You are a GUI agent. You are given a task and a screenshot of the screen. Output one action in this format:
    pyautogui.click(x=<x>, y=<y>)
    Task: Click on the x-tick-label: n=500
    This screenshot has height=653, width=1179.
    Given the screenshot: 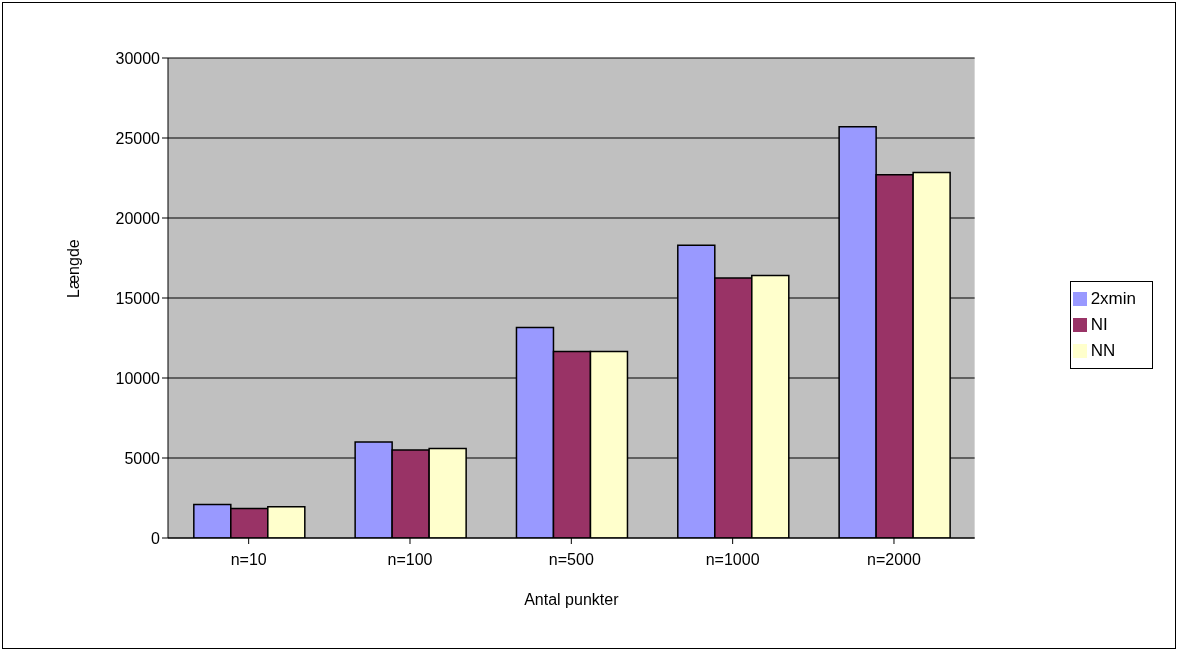 What is the action you would take?
    pyautogui.click(x=571, y=560)
    